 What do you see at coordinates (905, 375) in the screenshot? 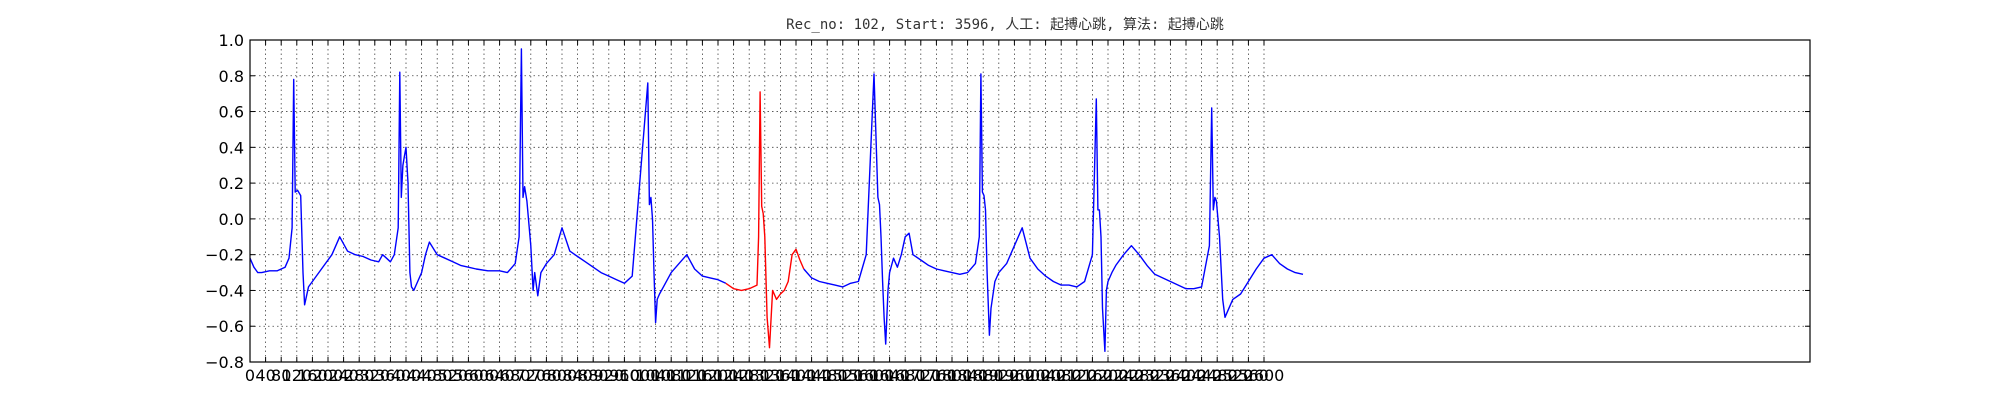
I see `x-tick-label: 1680` at bounding box center [905, 375].